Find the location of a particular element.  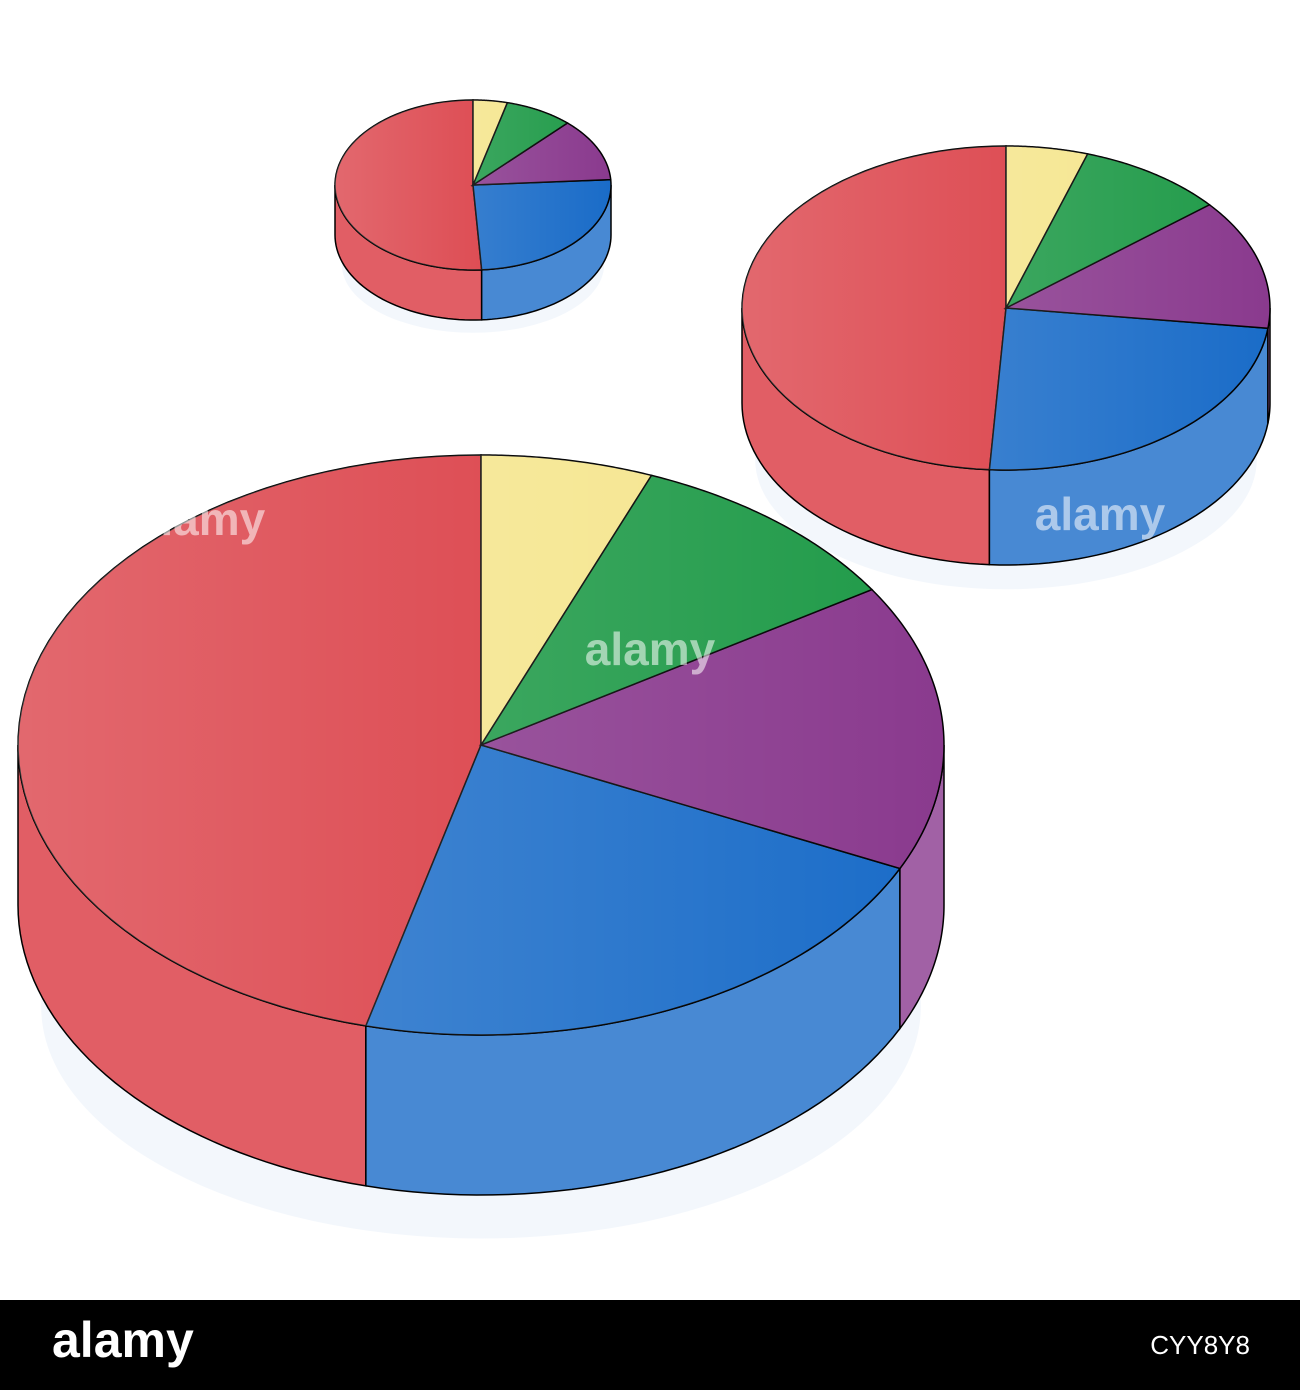

watermarks: alamy alamy alamy is located at coordinates (650, 581).